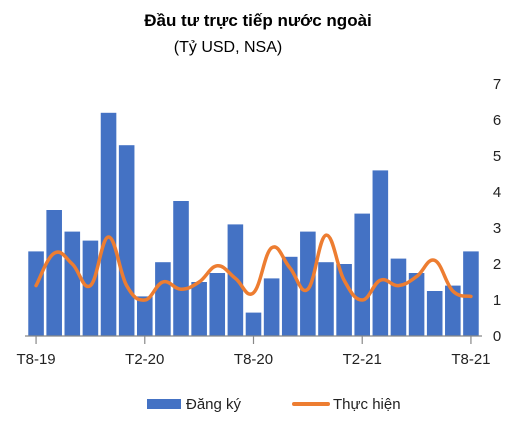 This screenshot has width=517, height=424. Describe the element at coordinates (228, 47) in the screenshot. I see `chart-subtitle: (Tỷ USD, NSA)` at that location.